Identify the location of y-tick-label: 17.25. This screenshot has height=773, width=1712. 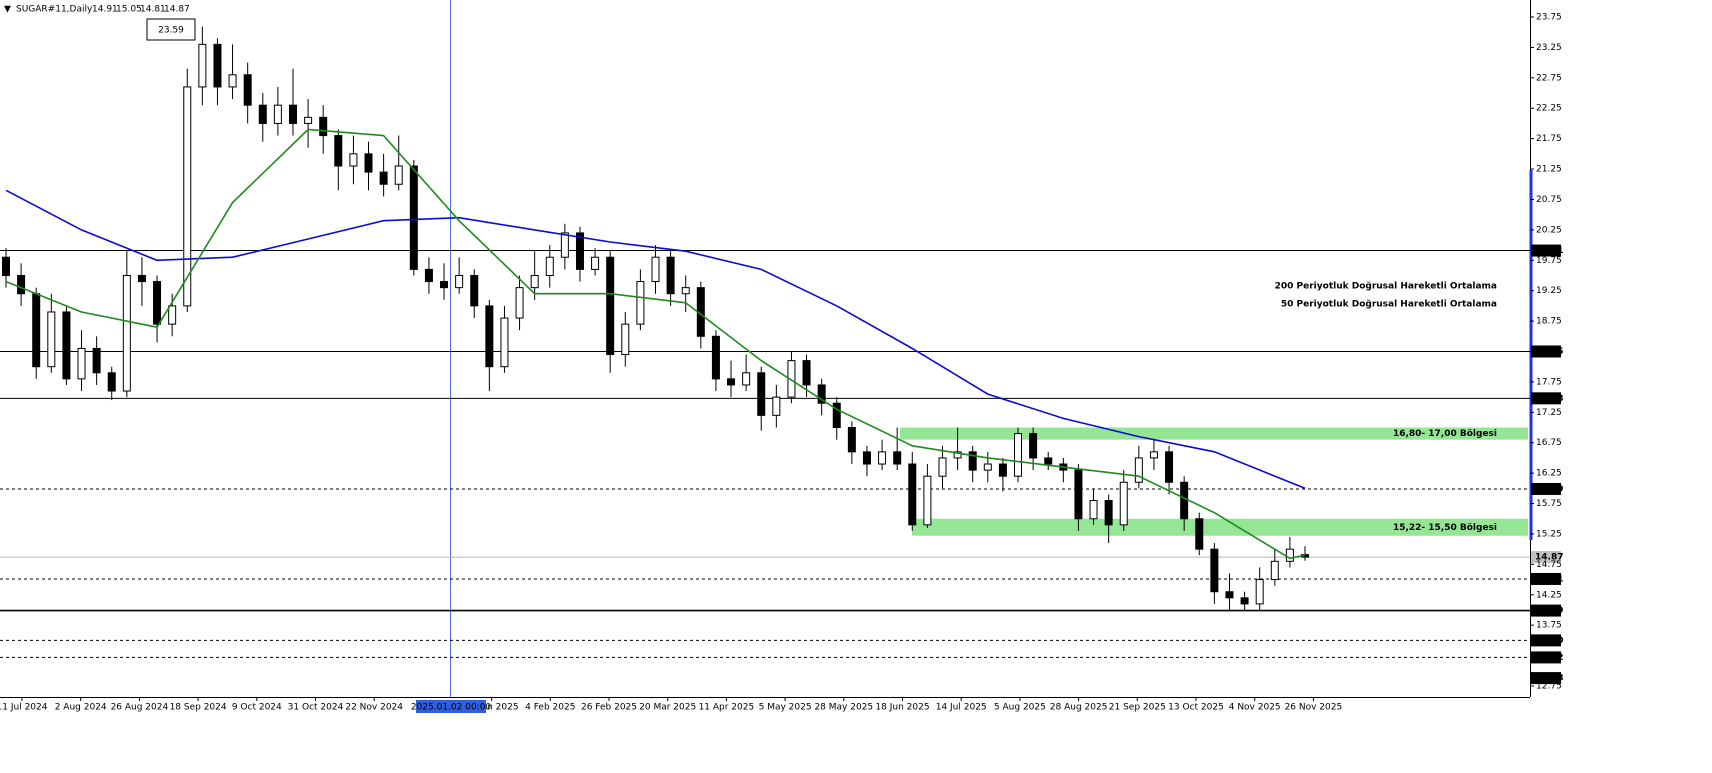
(1549, 413).